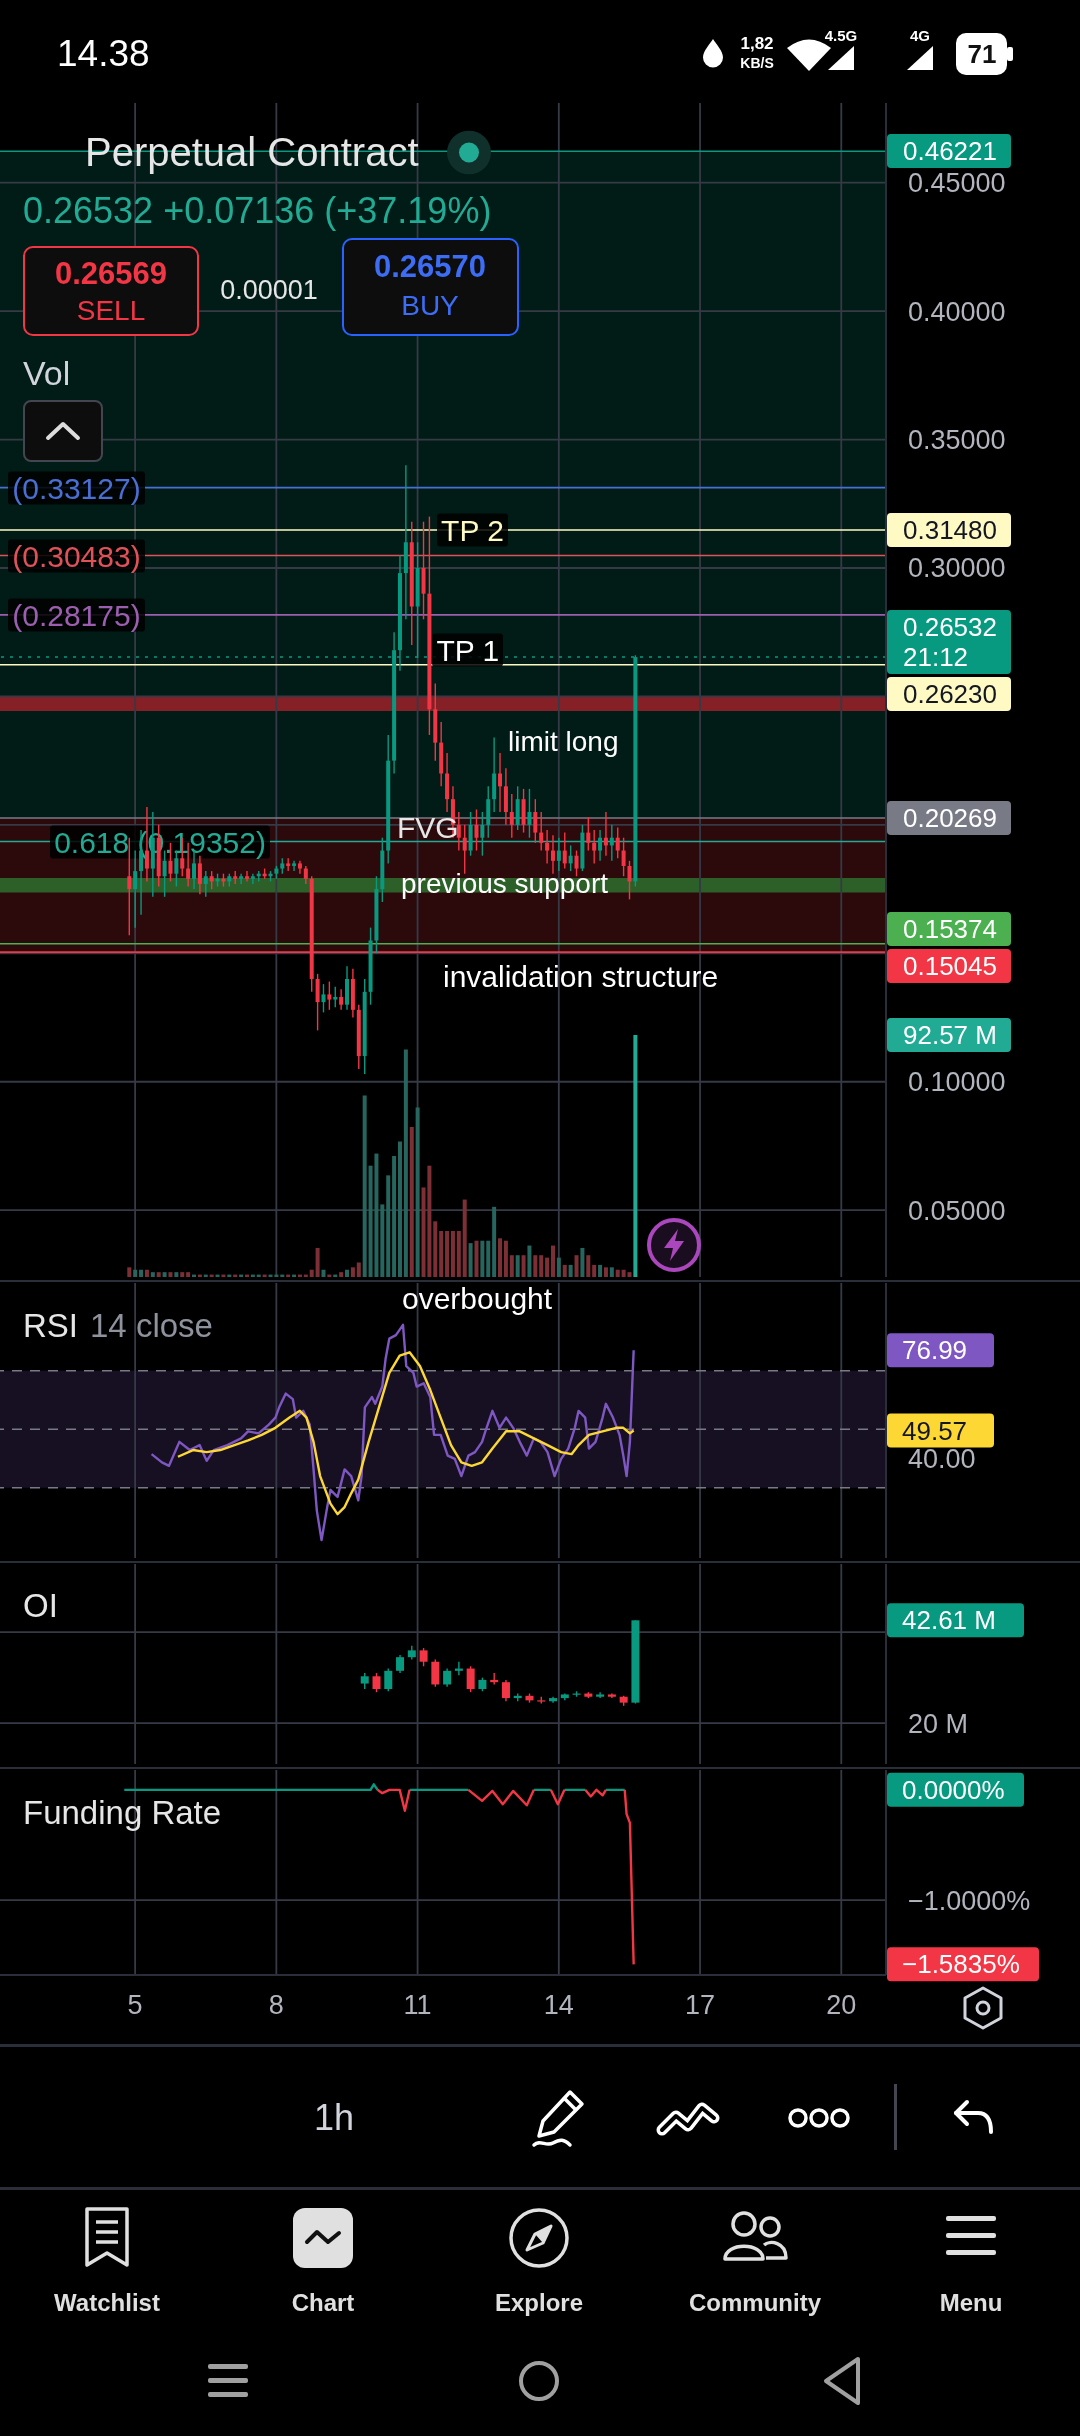  I want to click on annotation: overbought, so click(477, 1298).